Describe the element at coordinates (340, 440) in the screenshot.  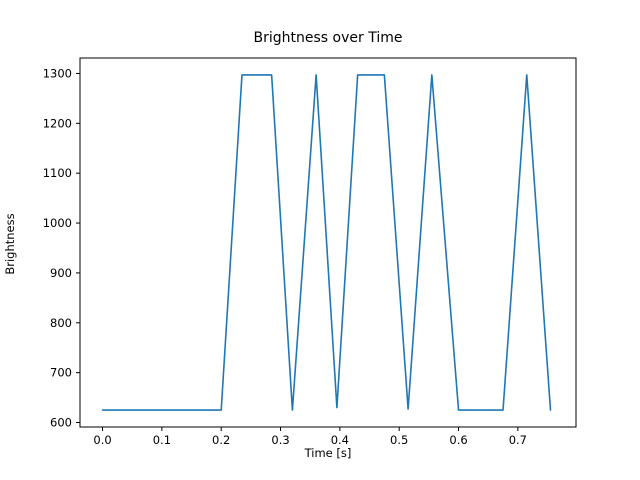
I see `x-tick-label: 0.4` at that location.